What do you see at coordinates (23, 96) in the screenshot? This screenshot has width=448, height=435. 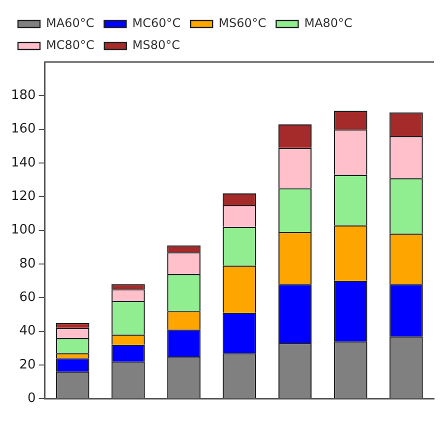 I see `y-tick-label: 180` at bounding box center [23, 96].